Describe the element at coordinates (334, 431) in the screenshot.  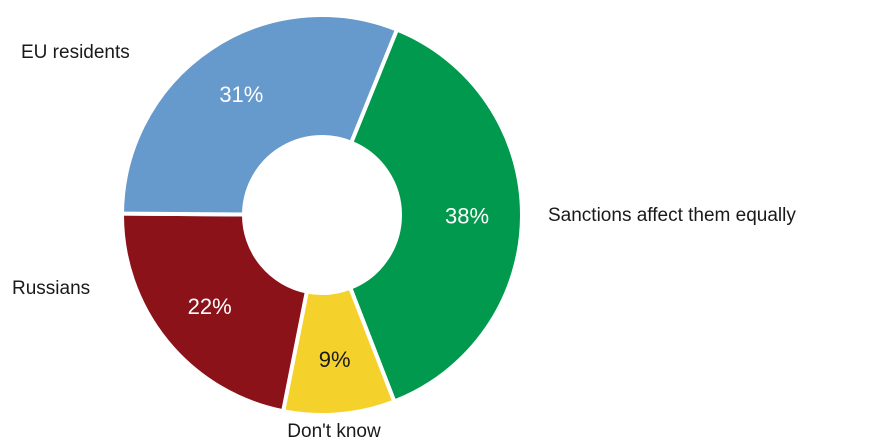
I see `category-label-dont-know: Don't know` at that location.